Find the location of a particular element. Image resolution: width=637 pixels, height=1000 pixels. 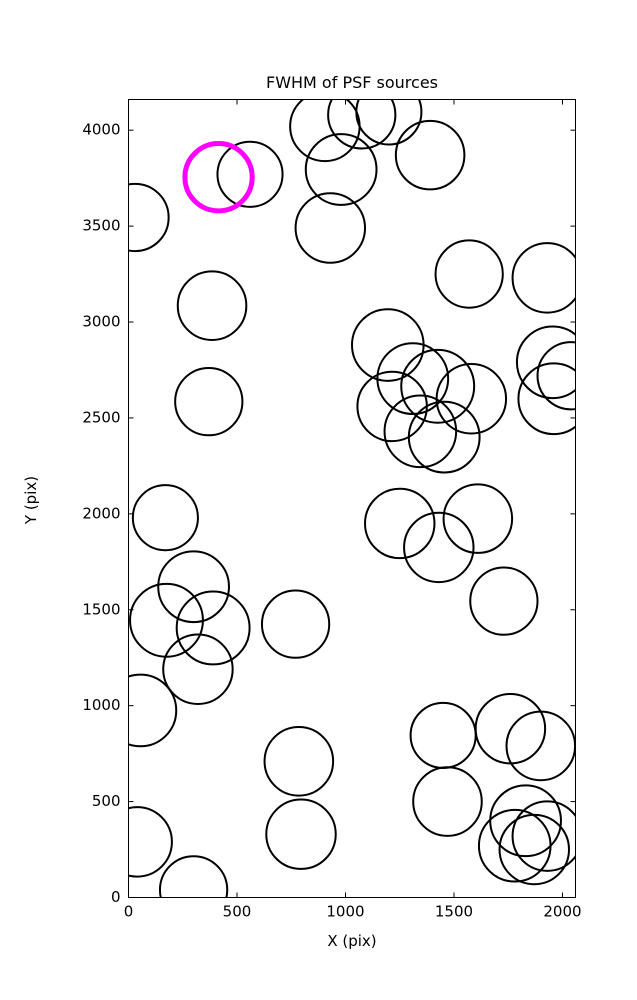

x-tick-label: 1000 is located at coordinates (345, 912).